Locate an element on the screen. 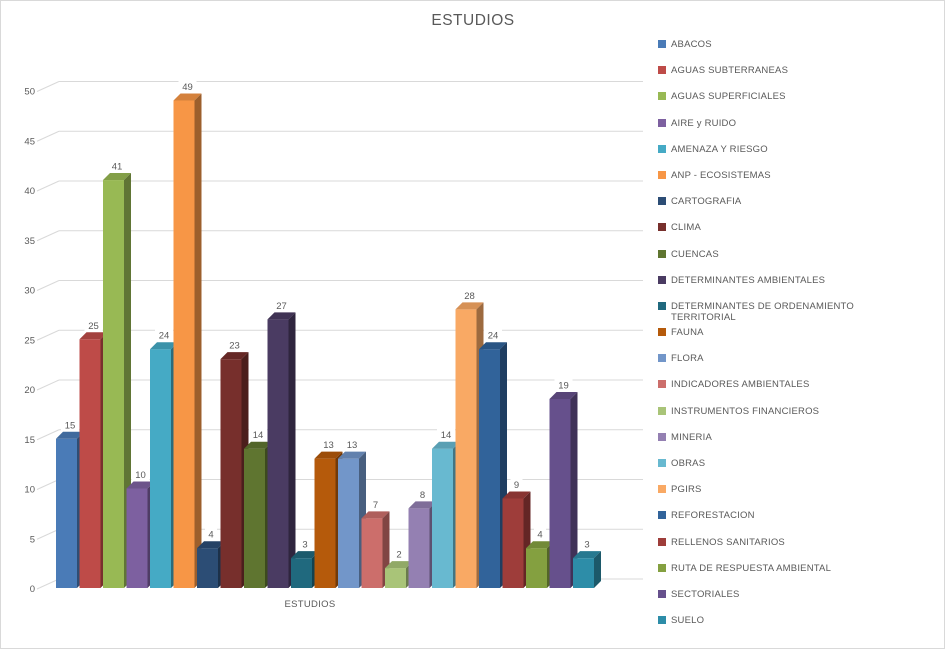 This screenshot has height=650, width=945. legend-item-reforestacion: REFORESTACION is located at coordinates (783, 515).